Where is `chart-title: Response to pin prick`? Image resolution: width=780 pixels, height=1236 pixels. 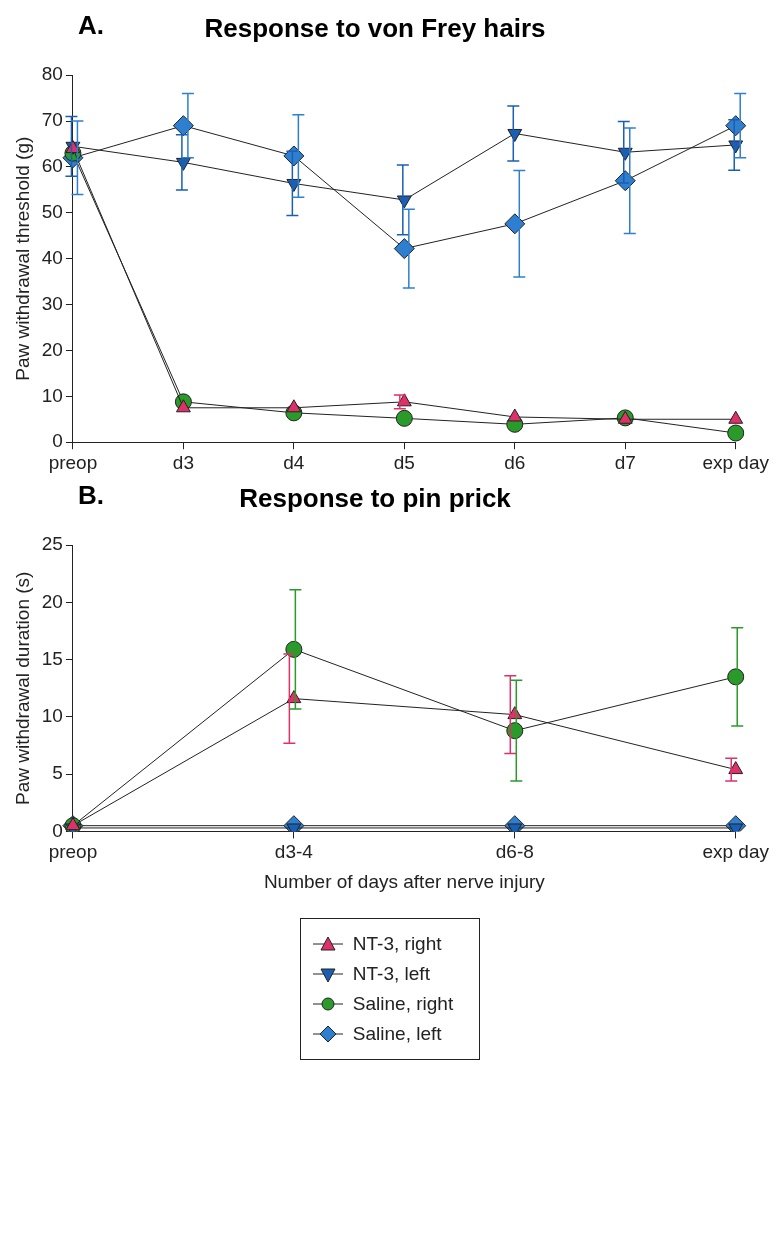
chart-title: Response to pin prick is located at coordinates (375, 497).